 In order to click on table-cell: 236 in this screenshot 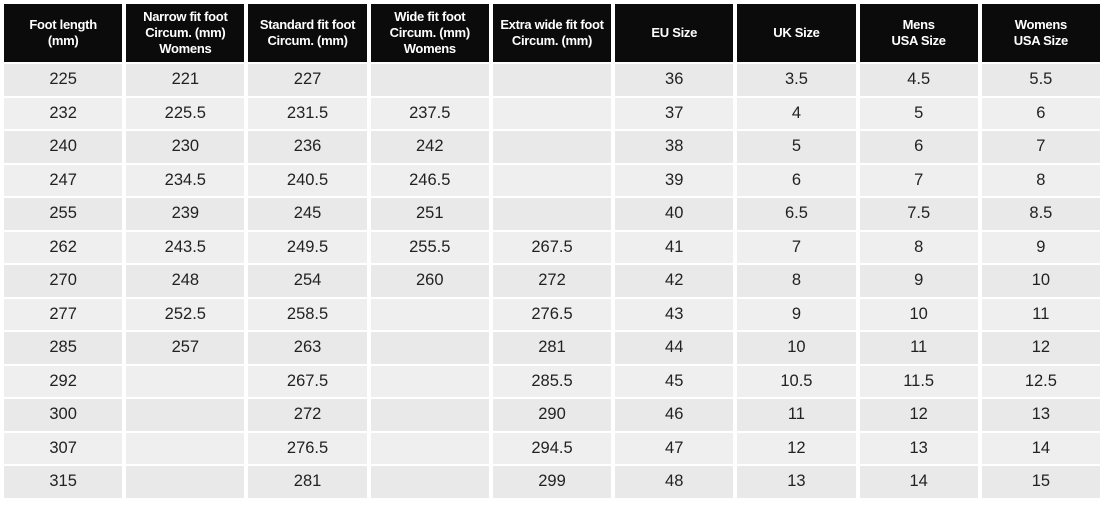, I will do `click(307, 147)`.